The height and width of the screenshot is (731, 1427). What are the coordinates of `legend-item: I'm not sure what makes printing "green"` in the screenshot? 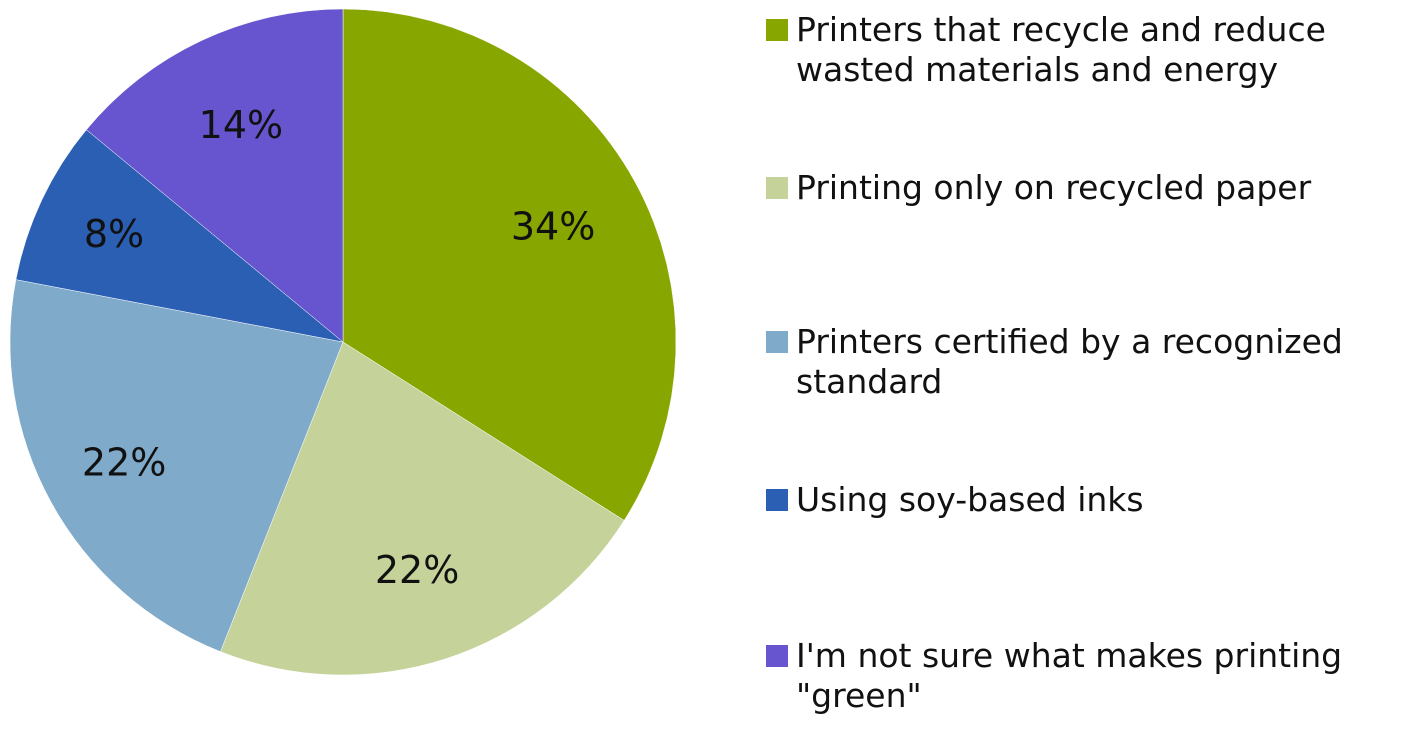 It's located at (1096, 676).